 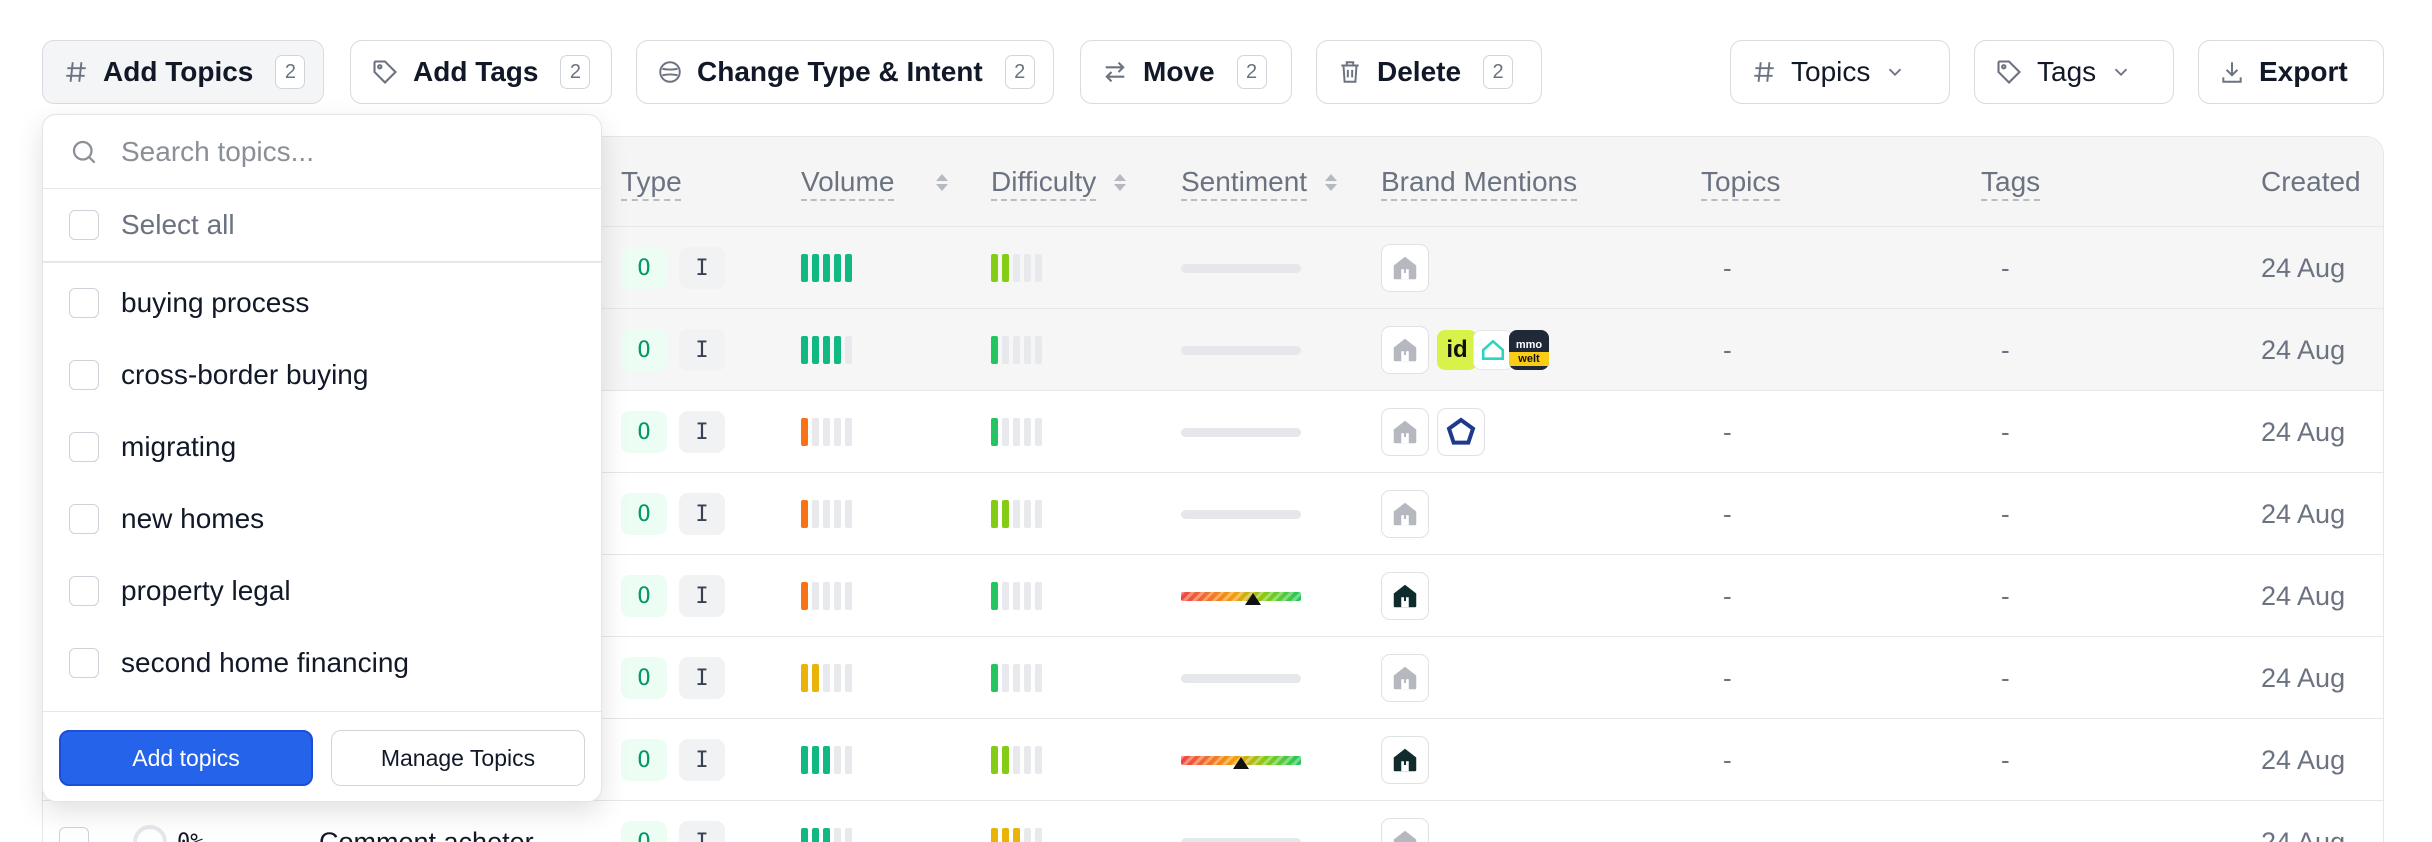 I want to click on move-button: Move 2, so click(x=1186, y=72).